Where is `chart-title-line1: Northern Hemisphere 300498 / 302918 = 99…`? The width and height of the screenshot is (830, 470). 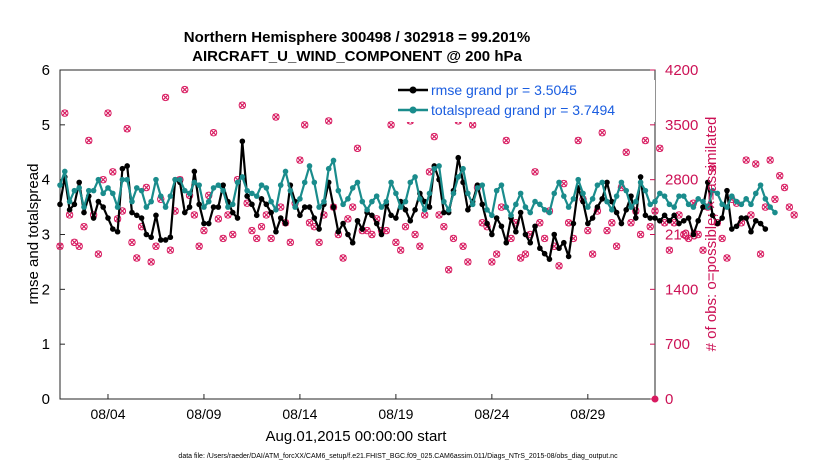 chart-title-line1: Northern Hemisphere 300498 / 302918 = 99… is located at coordinates (357, 37).